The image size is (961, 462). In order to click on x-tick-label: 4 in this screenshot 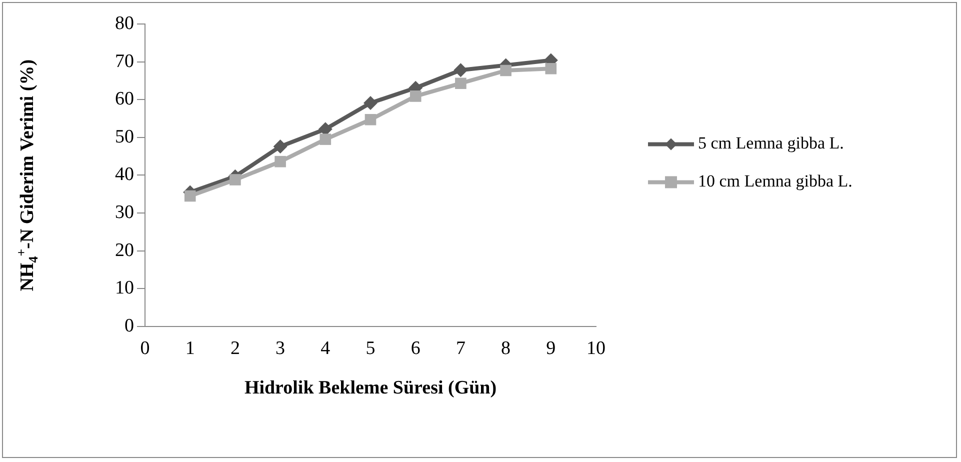, I will do `click(325, 348)`.